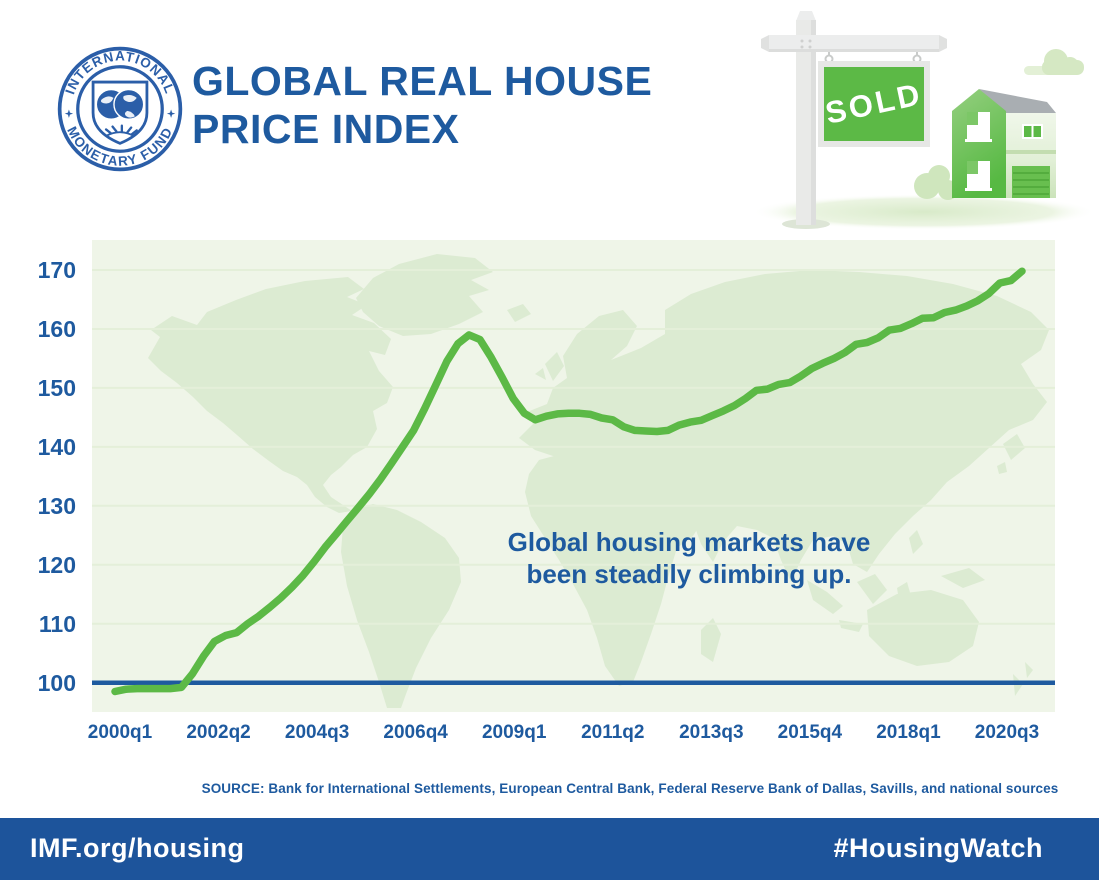 This screenshot has width=1099, height=880. I want to click on logo-shield-globe-icon, so click(120, 112).